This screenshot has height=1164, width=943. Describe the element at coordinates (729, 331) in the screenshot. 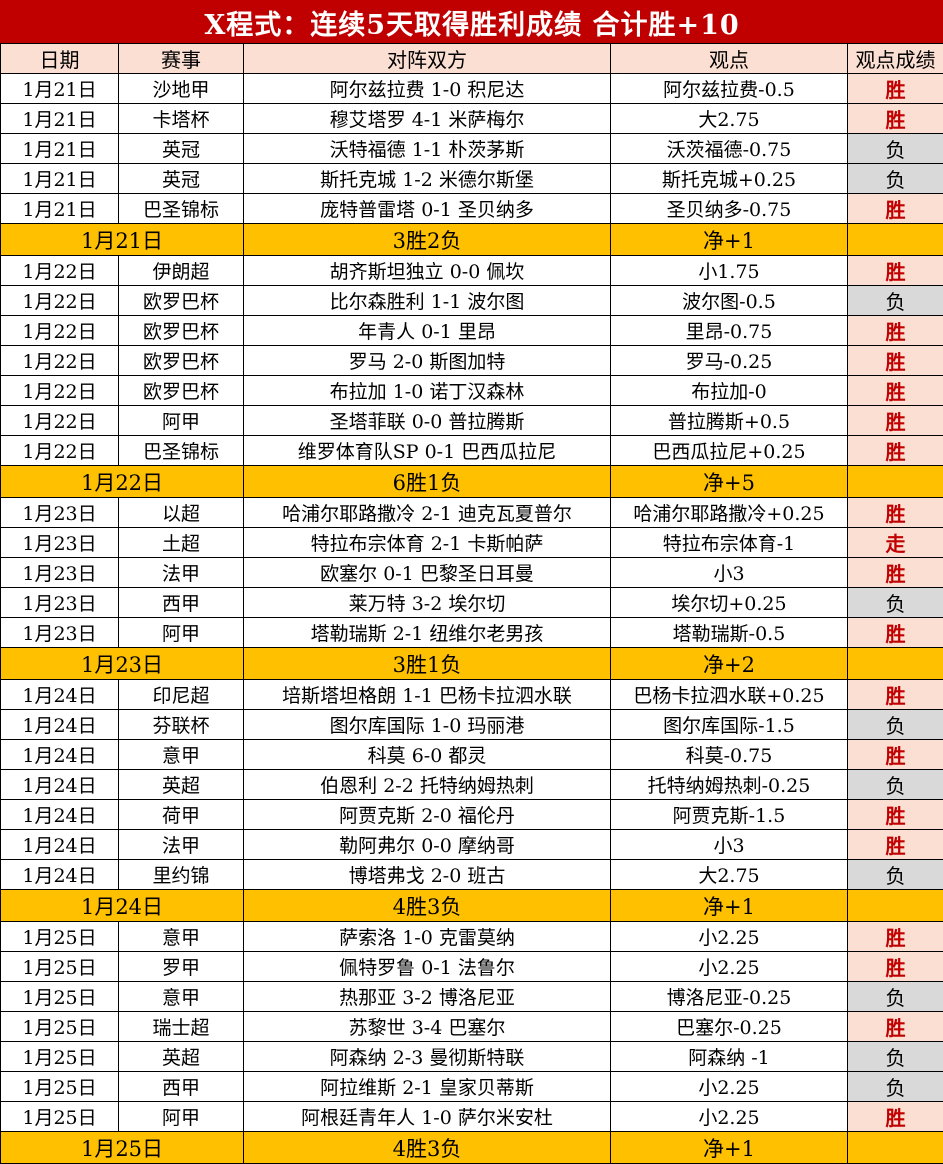

I see `view-cell: 里昂-0.75` at that location.